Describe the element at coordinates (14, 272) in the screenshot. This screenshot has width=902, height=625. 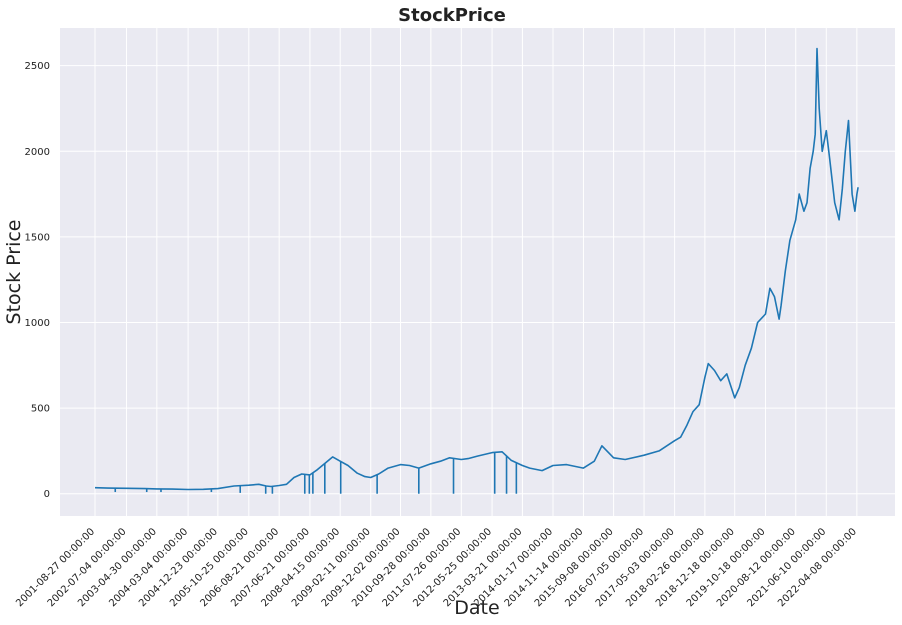
I see `y-axis-title: Stock Price` at that location.